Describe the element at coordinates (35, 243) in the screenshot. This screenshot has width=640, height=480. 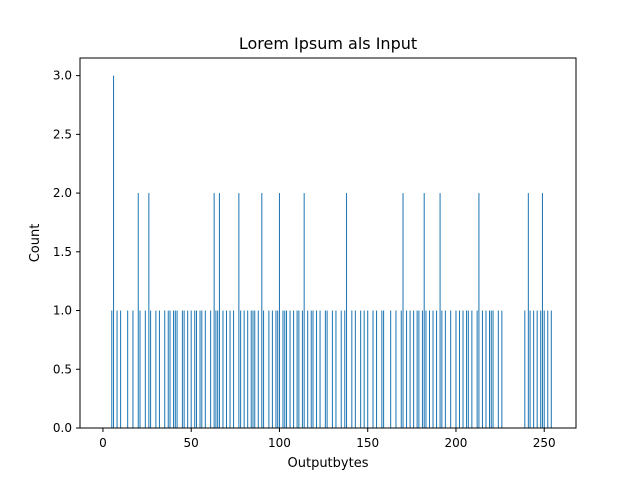
I see `y-axis-label: Count` at that location.